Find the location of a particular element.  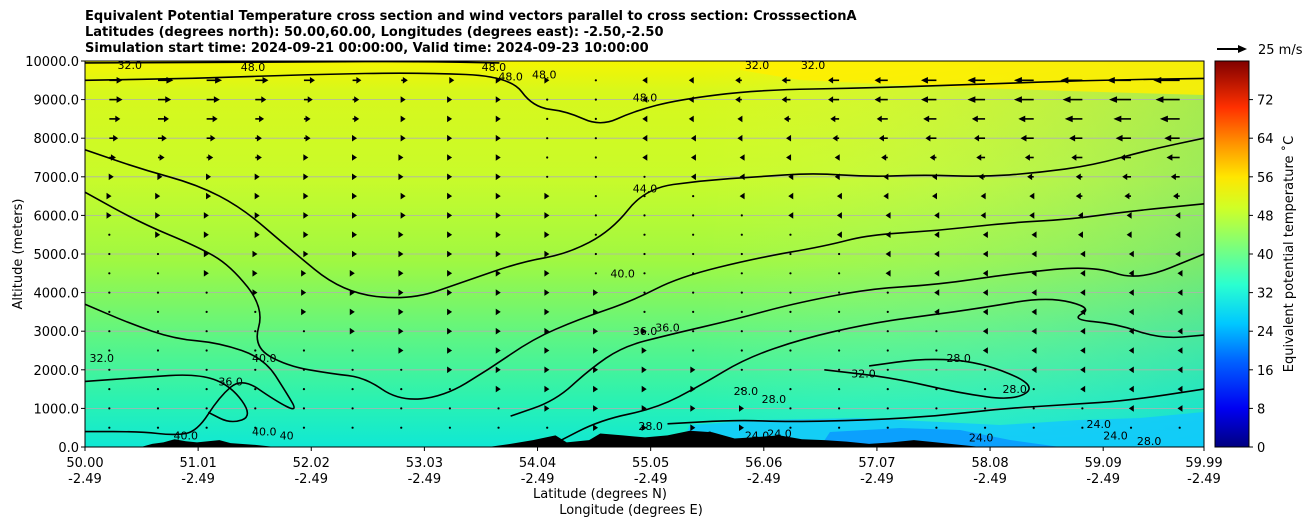

x-tick-label-lon-9: -2.49 is located at coordinates (1103, 479).